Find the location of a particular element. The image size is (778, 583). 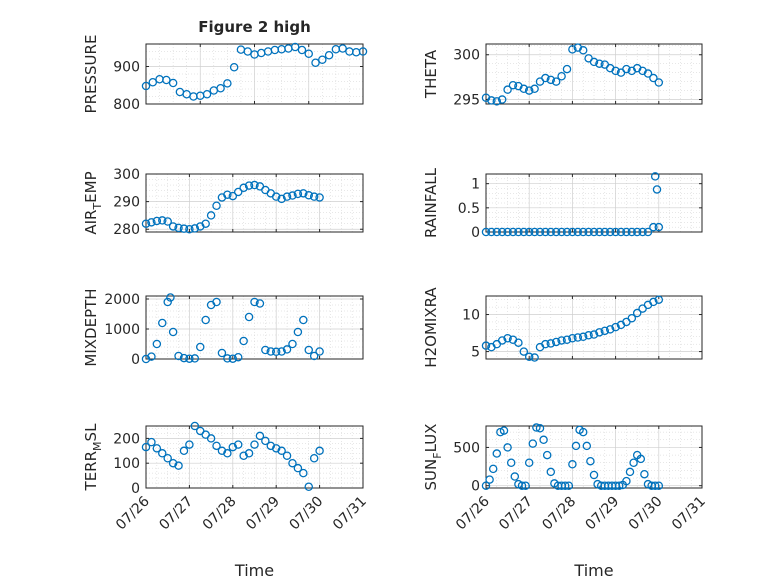

y-tick-label: 1 is located at coordinates (475, 185).